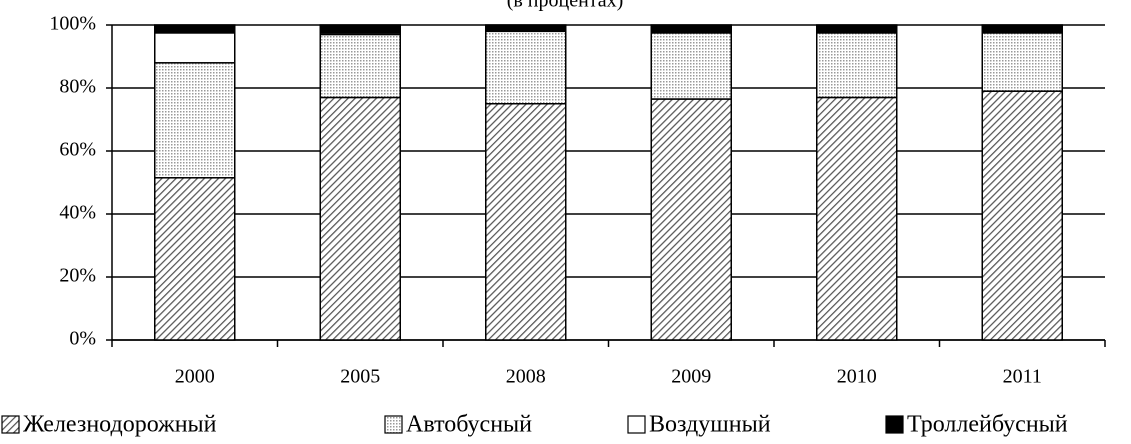  Describe the element at coordinates (195, 377) in the screenshot. I see `x-tick-label: 2000` at that location.